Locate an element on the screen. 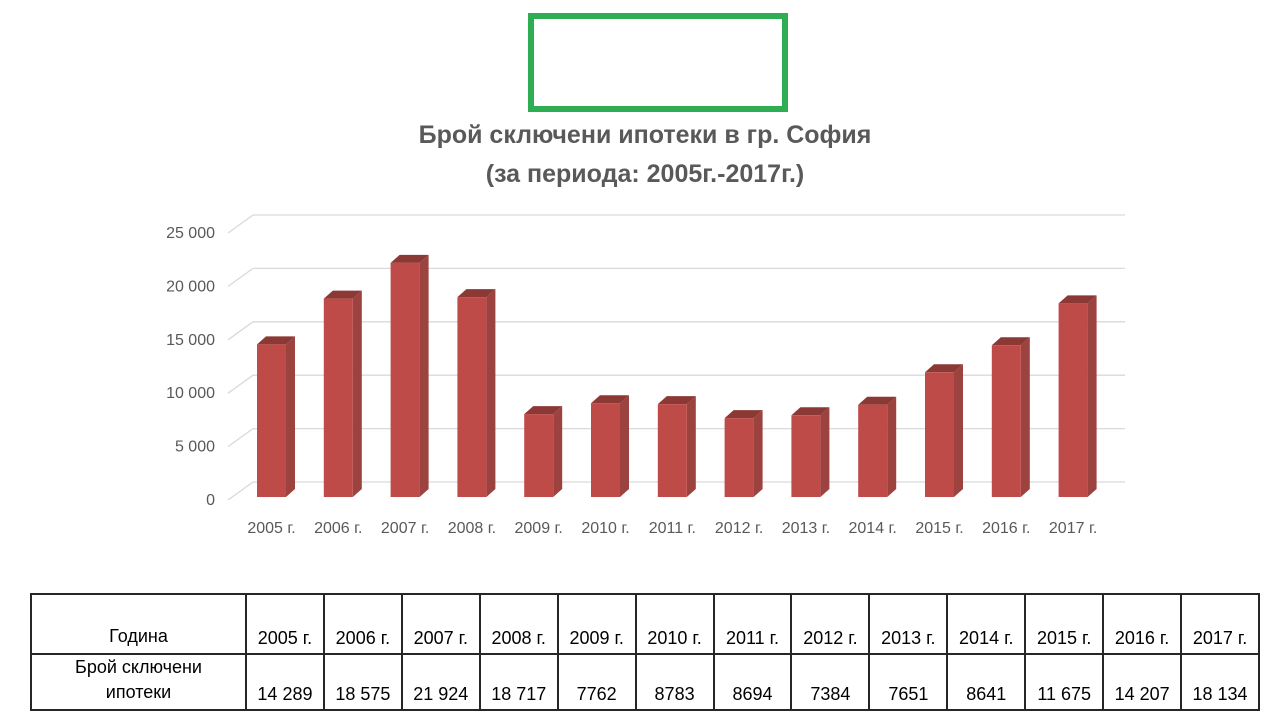  table-value-cell: 11 675 is located at coordinates (1064, 682).